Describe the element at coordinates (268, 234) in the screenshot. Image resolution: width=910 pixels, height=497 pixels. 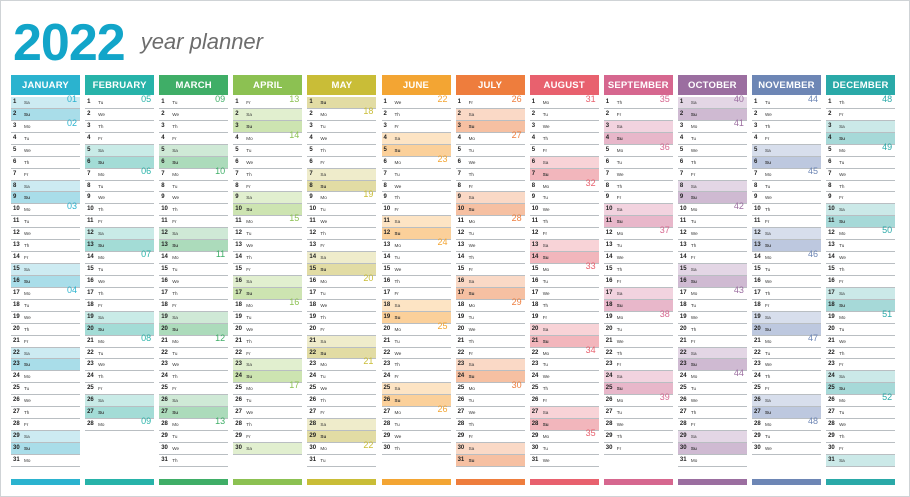
I see `day-row: 12 Tu` at that location.